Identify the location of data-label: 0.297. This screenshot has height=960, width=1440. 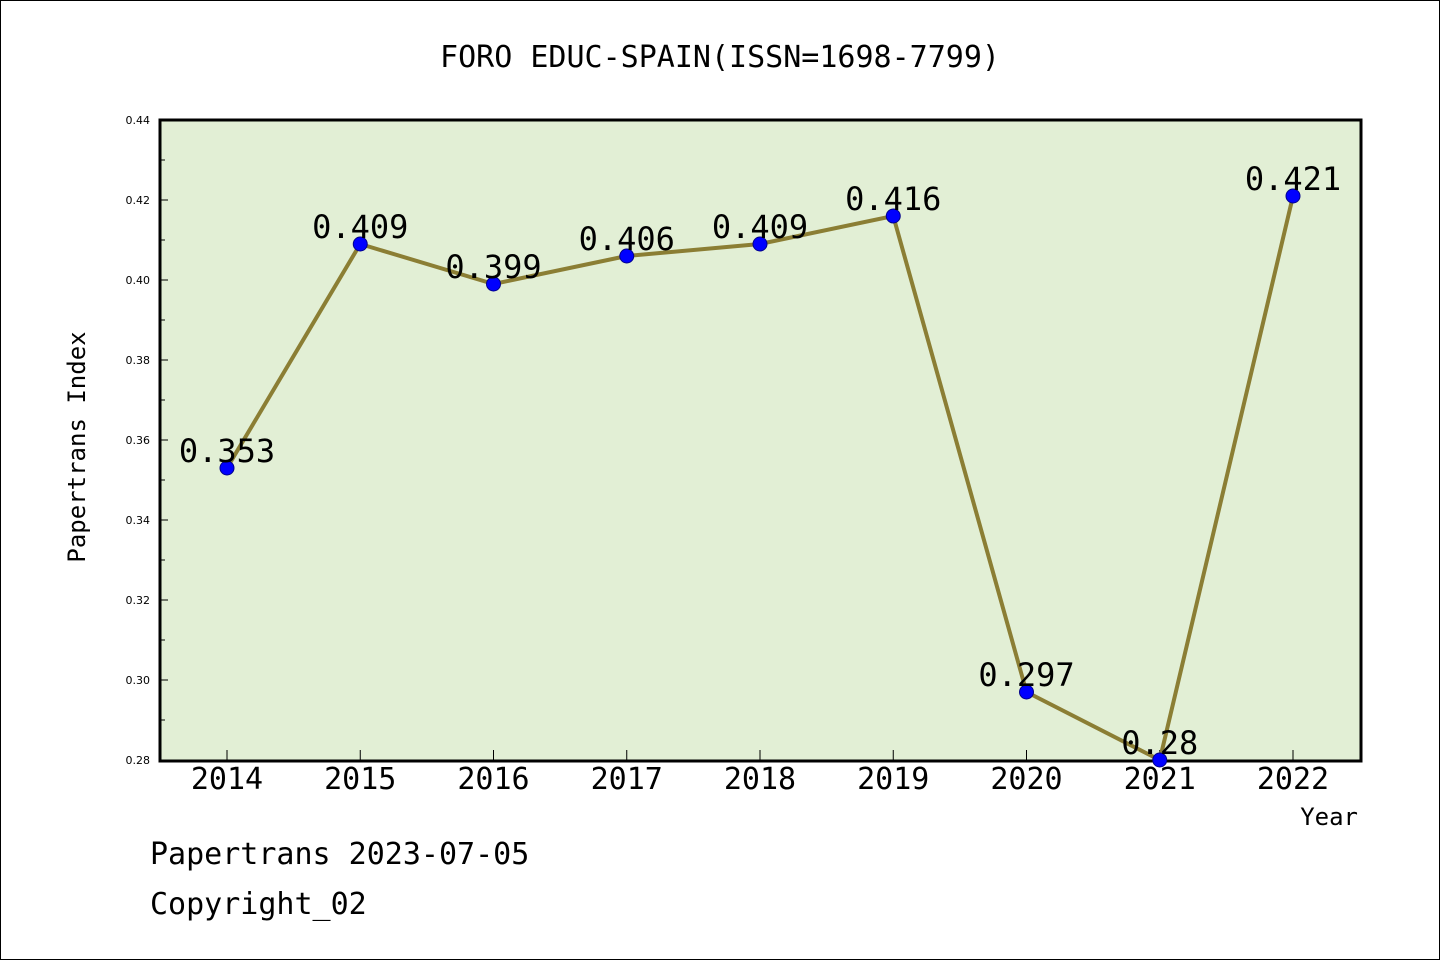
(1026, 675).